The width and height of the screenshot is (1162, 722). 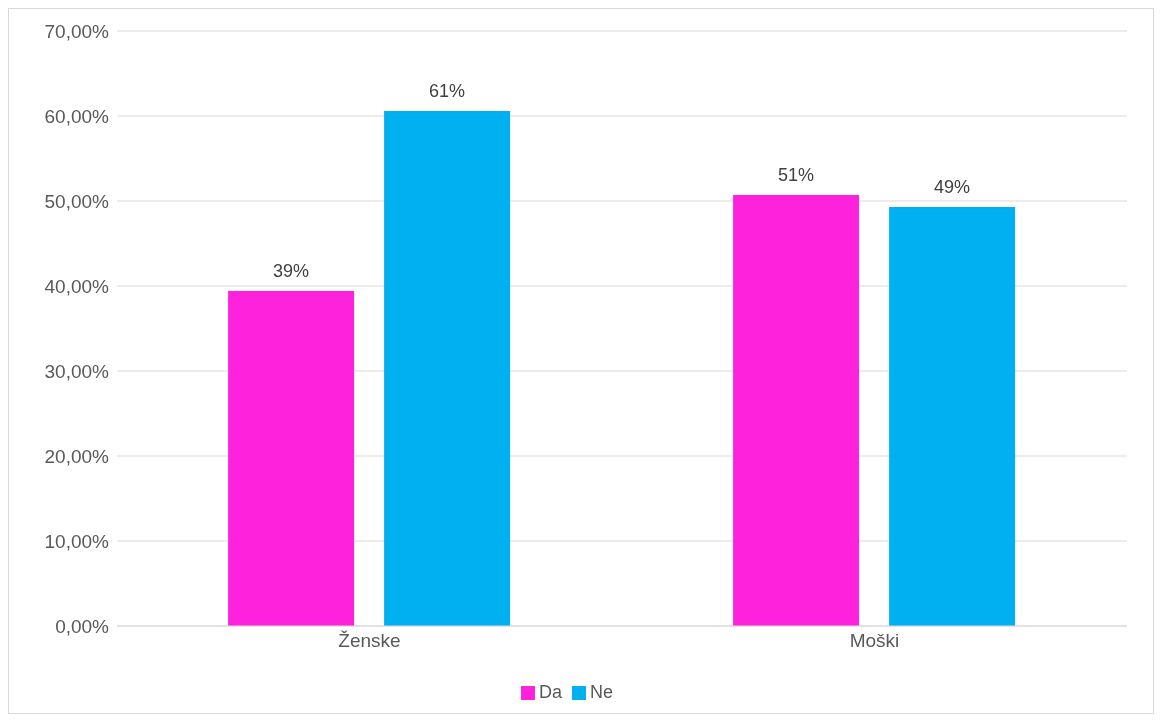 I want to click on data-label: 39%, so click(x=291, y=271).